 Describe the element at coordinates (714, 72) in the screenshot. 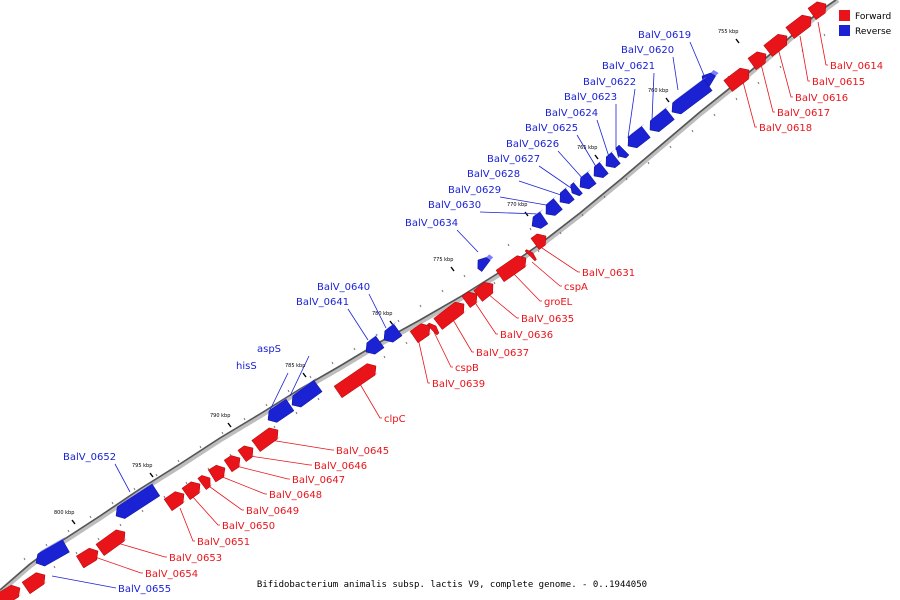

I see `gene-top-face` at that location.